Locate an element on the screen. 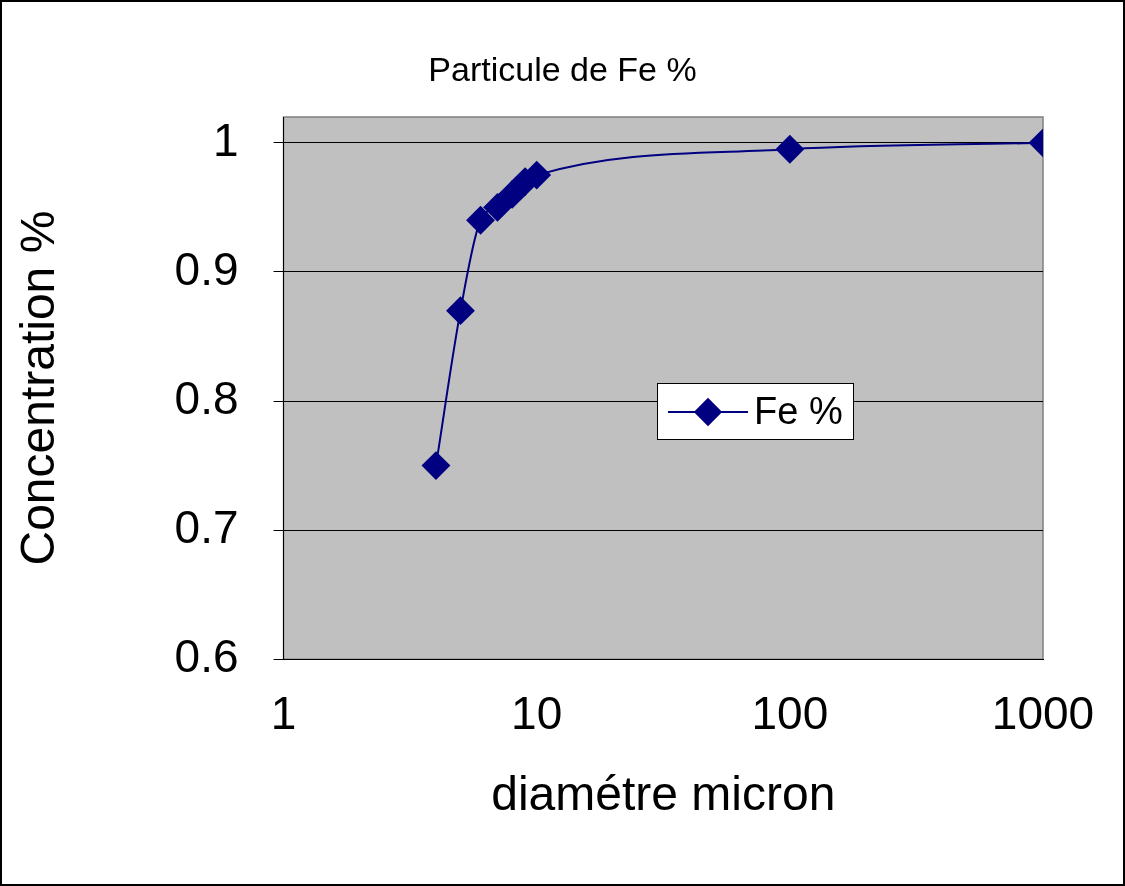 This screenshot has width=1125, height=886. x-tick-label: 1 is located at coordinates (283, 713).